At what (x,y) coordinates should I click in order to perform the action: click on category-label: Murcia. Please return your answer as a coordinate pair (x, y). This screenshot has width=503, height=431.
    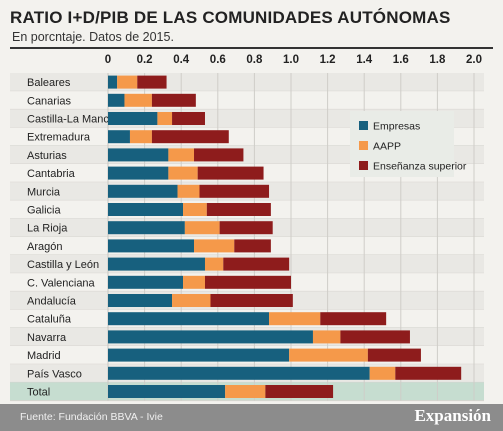
    Looking at the image, I should click on (44, 192).